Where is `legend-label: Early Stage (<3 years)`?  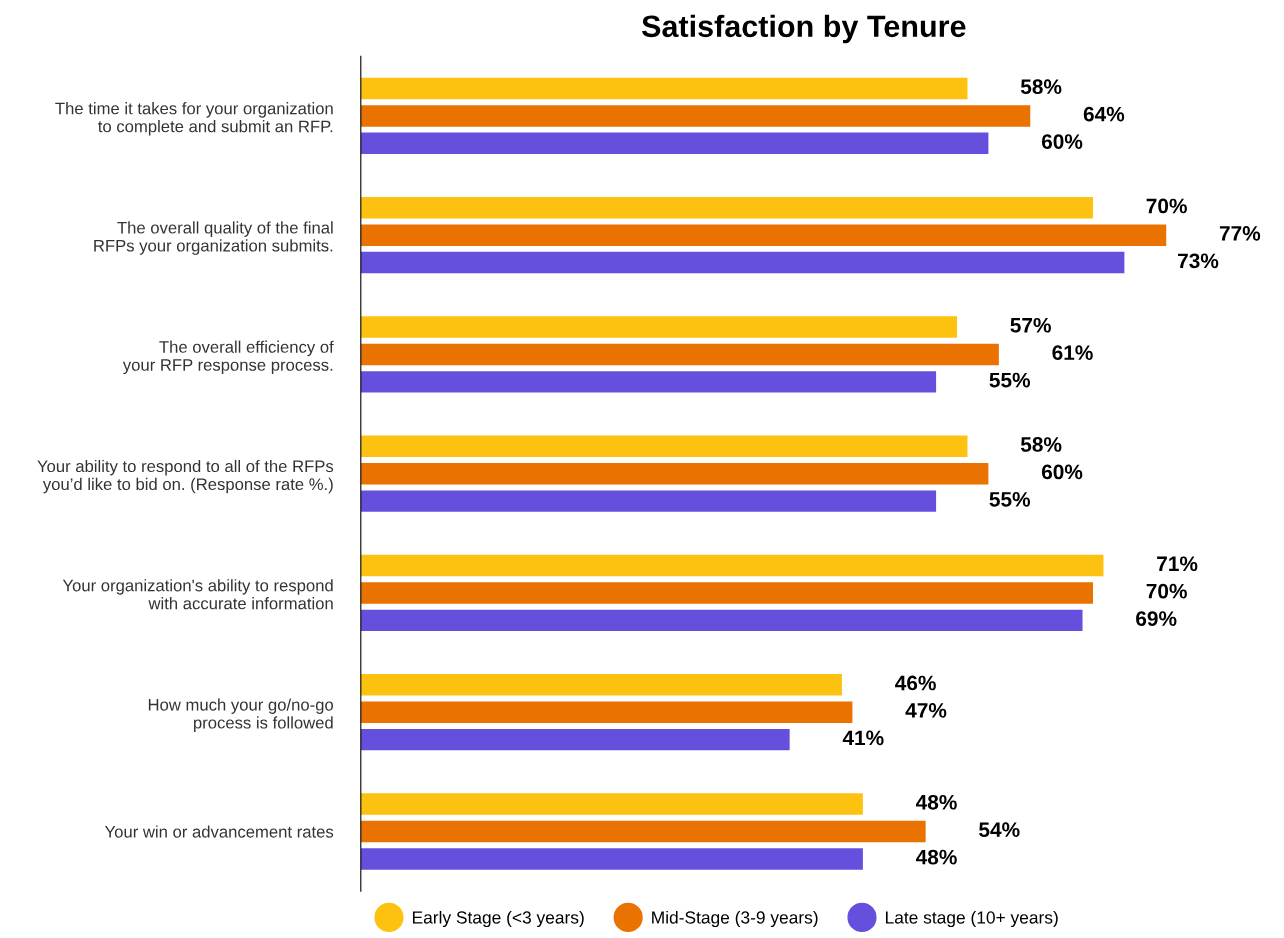 legend-label: Early Stage (<3 years) is located at coordinates (498, 919).